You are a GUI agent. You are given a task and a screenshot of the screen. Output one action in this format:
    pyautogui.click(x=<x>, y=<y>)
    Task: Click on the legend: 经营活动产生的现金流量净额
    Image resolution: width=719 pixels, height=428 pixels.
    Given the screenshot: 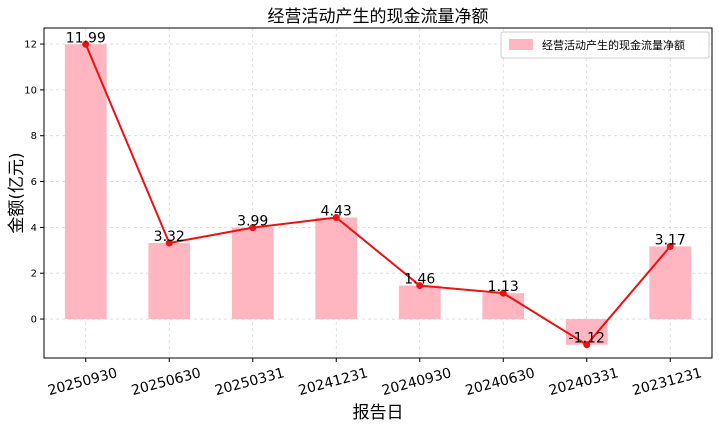 What is the action you would take?
    pyautogui.click(x=605, y=45)
    